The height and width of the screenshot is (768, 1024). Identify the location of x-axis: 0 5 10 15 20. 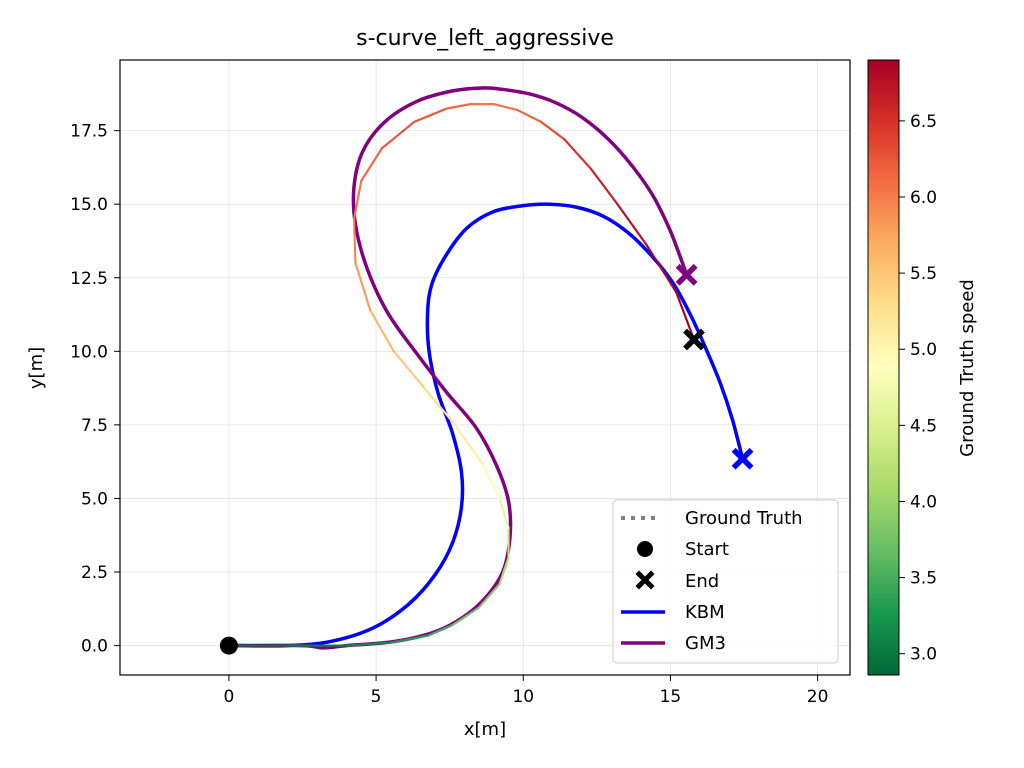
(525, 691).